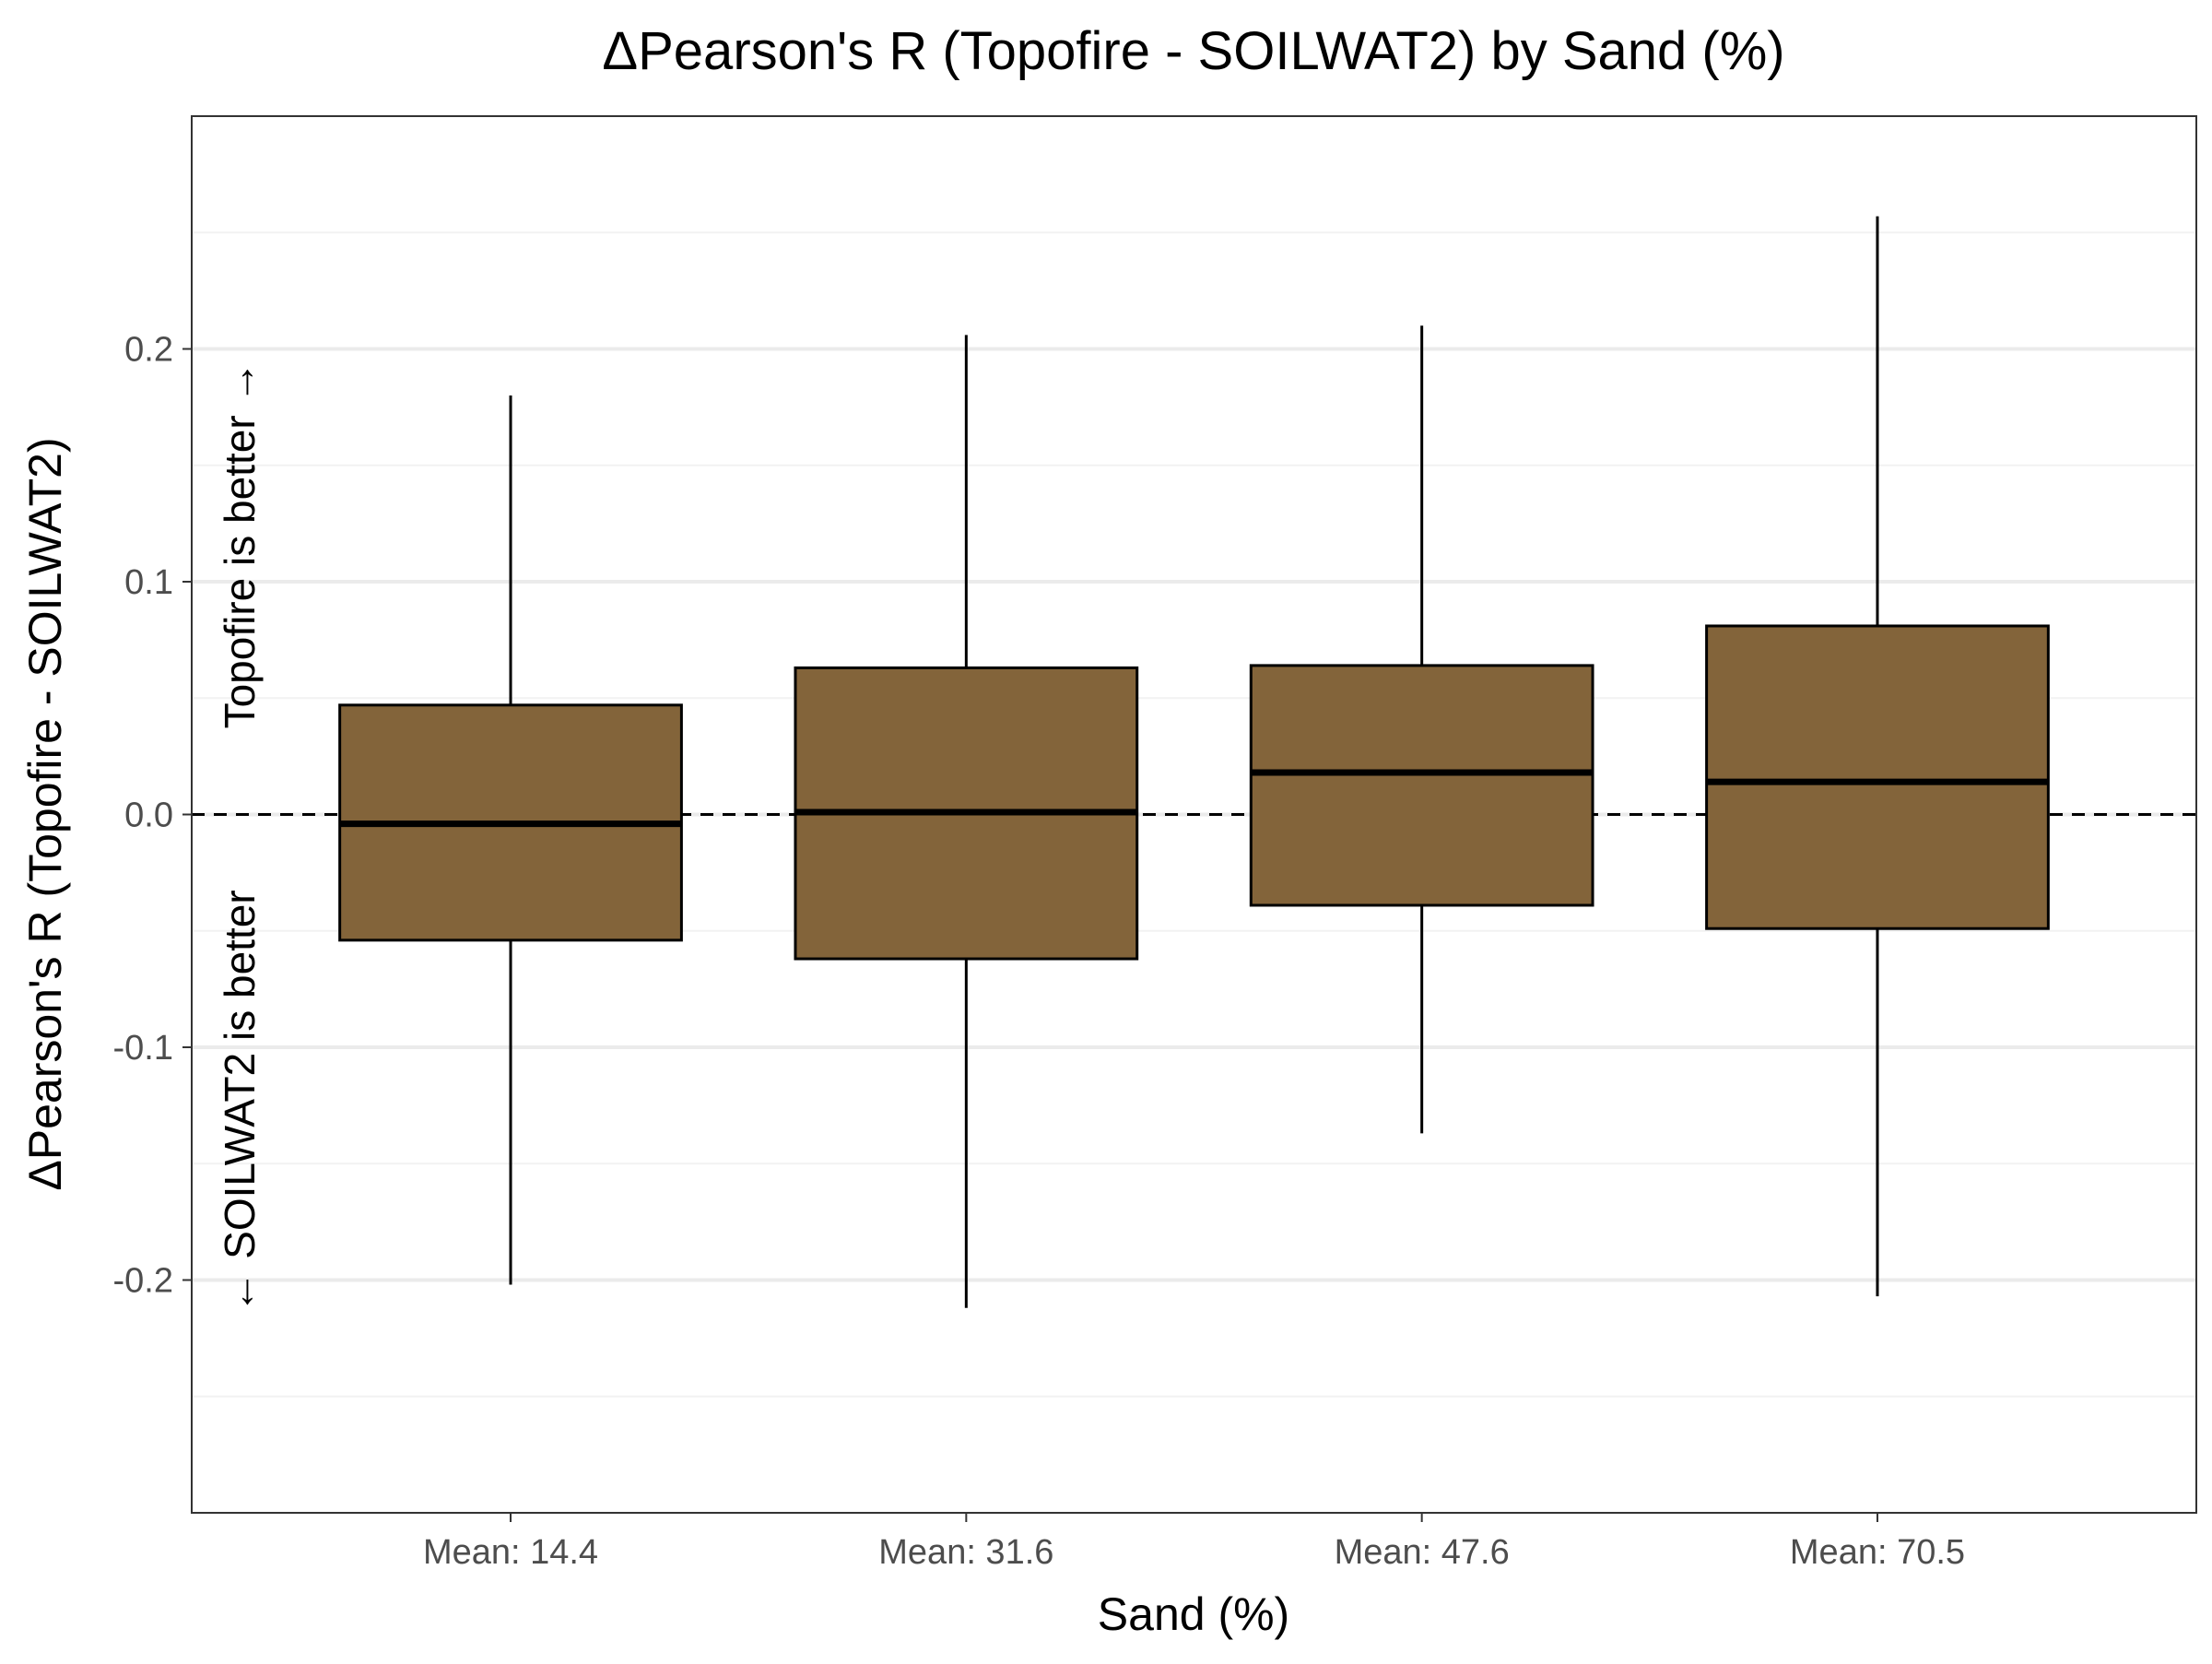 The height and width of the screenshot is (1664, 2212). What do you see at coordinates (965, 1552) in the screenshot?
I see `x-tick-label: Mean: 31.6` at bounding box center [965, 1552].